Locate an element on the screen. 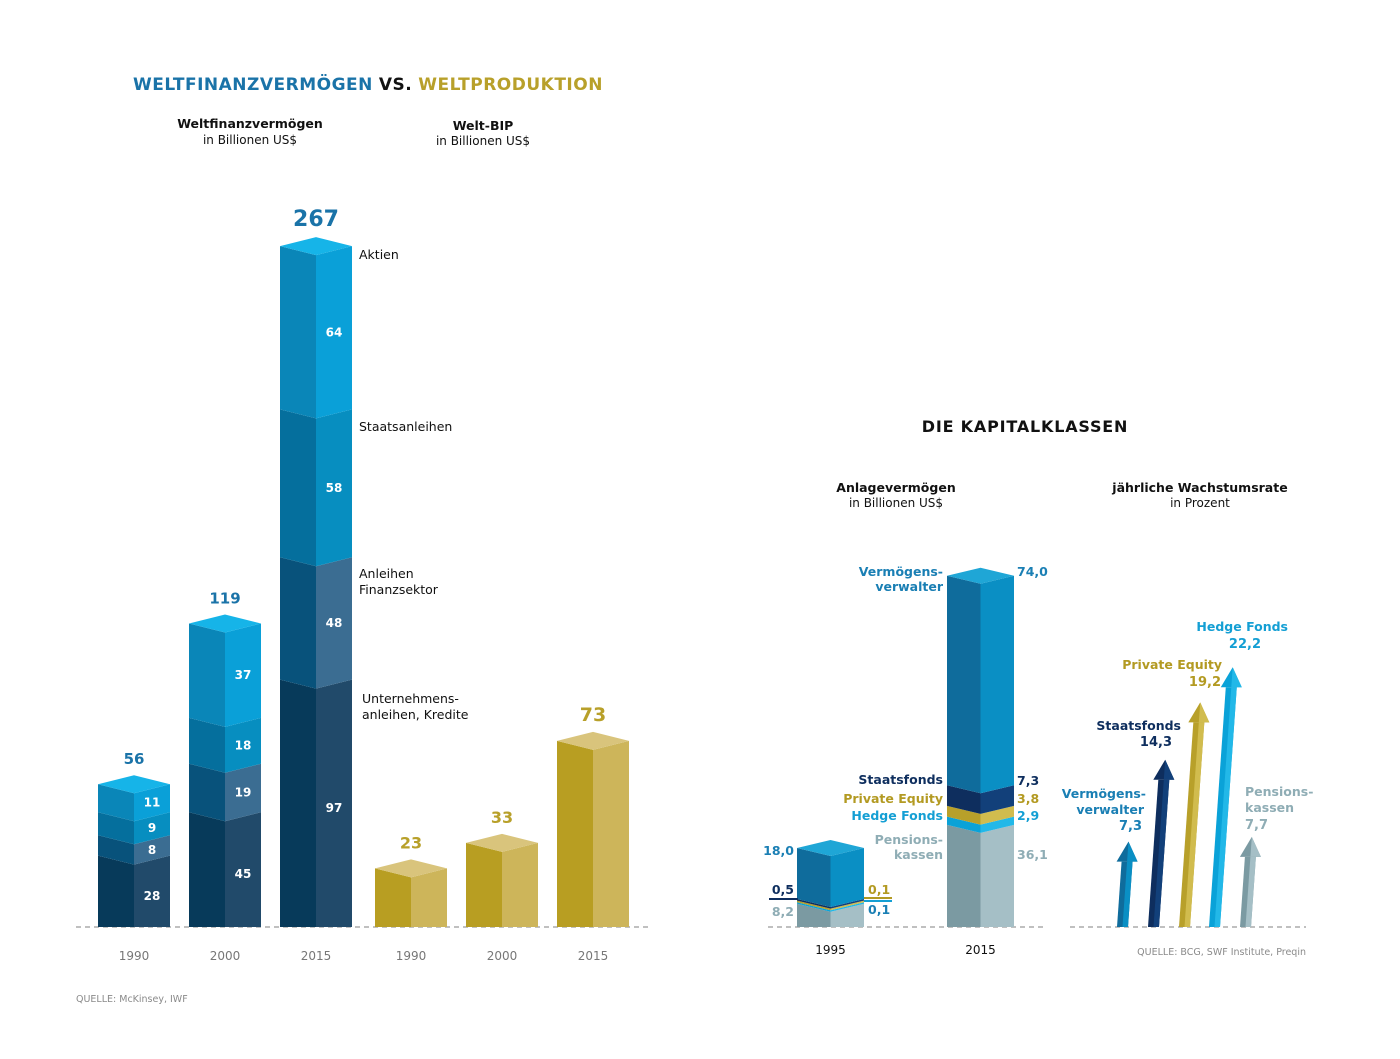 Image resolution: width=1400 pixels, height=1059 pixels. assets-1995-seg2-right is located at coordinates (847, 905).